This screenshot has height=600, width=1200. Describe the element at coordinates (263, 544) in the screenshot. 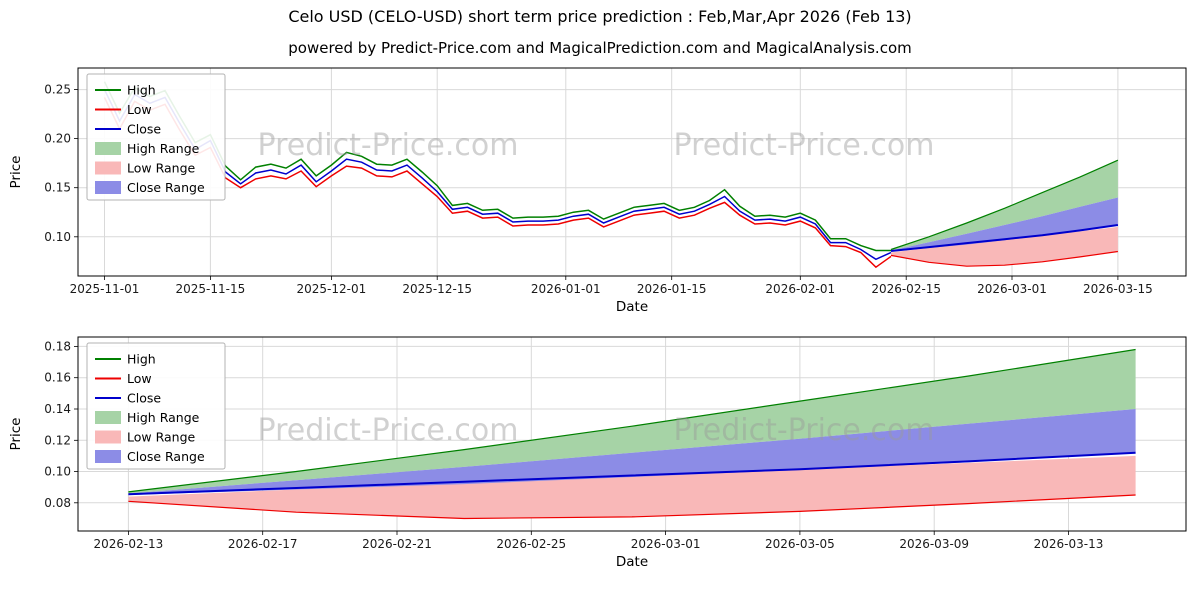

I see `x-tick-label: 2026-02-17` at that location.